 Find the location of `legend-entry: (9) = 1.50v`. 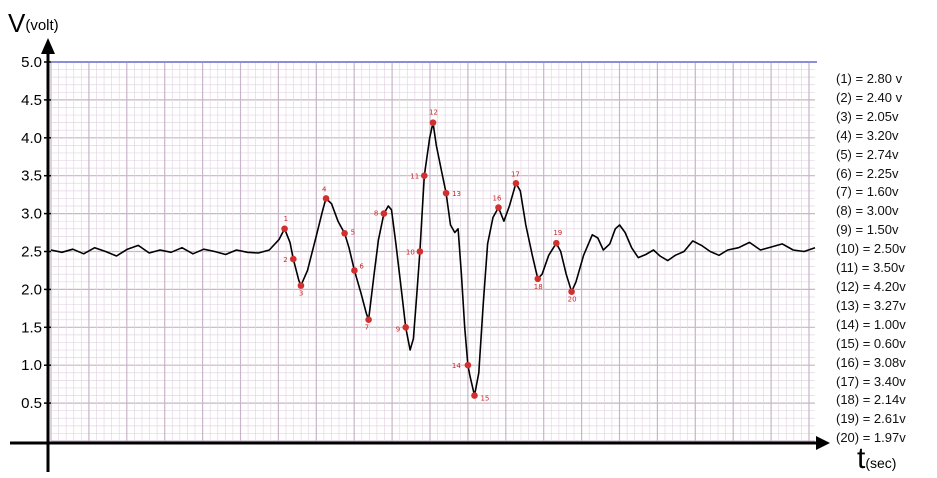

legend-entry: (9) = 1.50v is located at coordinates (867, 230).